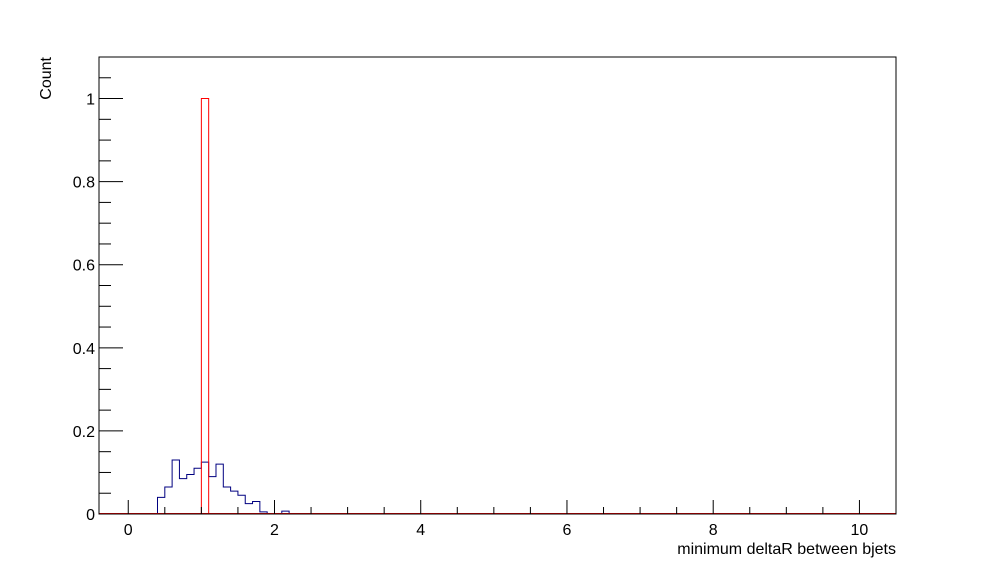  What do you see at coordinates (84, 266) in the screenshot?
I see `y-tick-label: 0.6` at bounding box center [84, 266].